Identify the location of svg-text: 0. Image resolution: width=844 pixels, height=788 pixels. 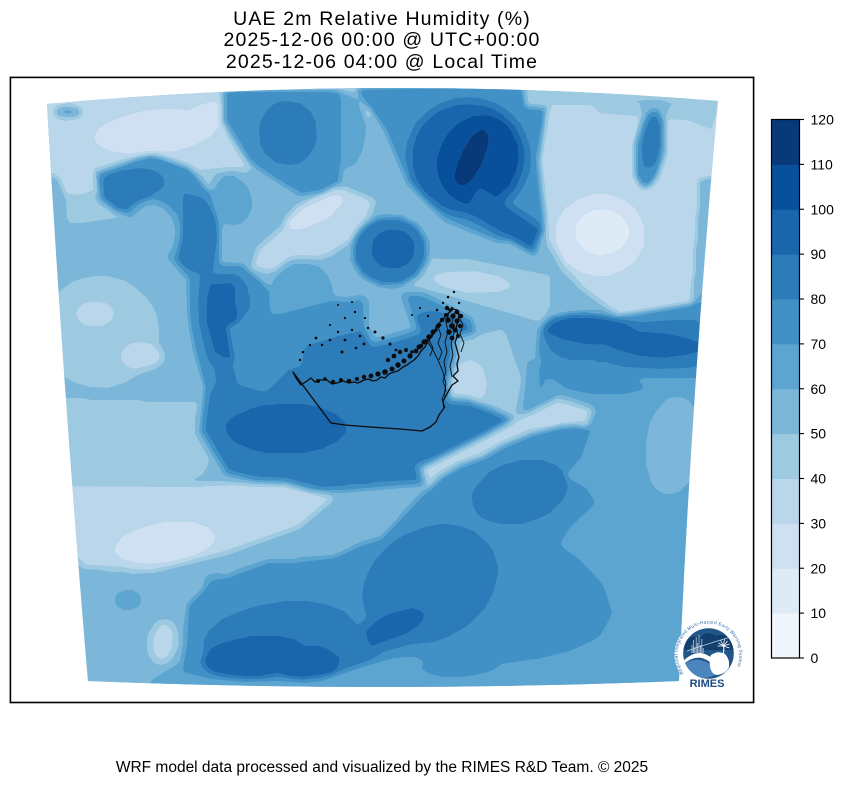
(815, 658).